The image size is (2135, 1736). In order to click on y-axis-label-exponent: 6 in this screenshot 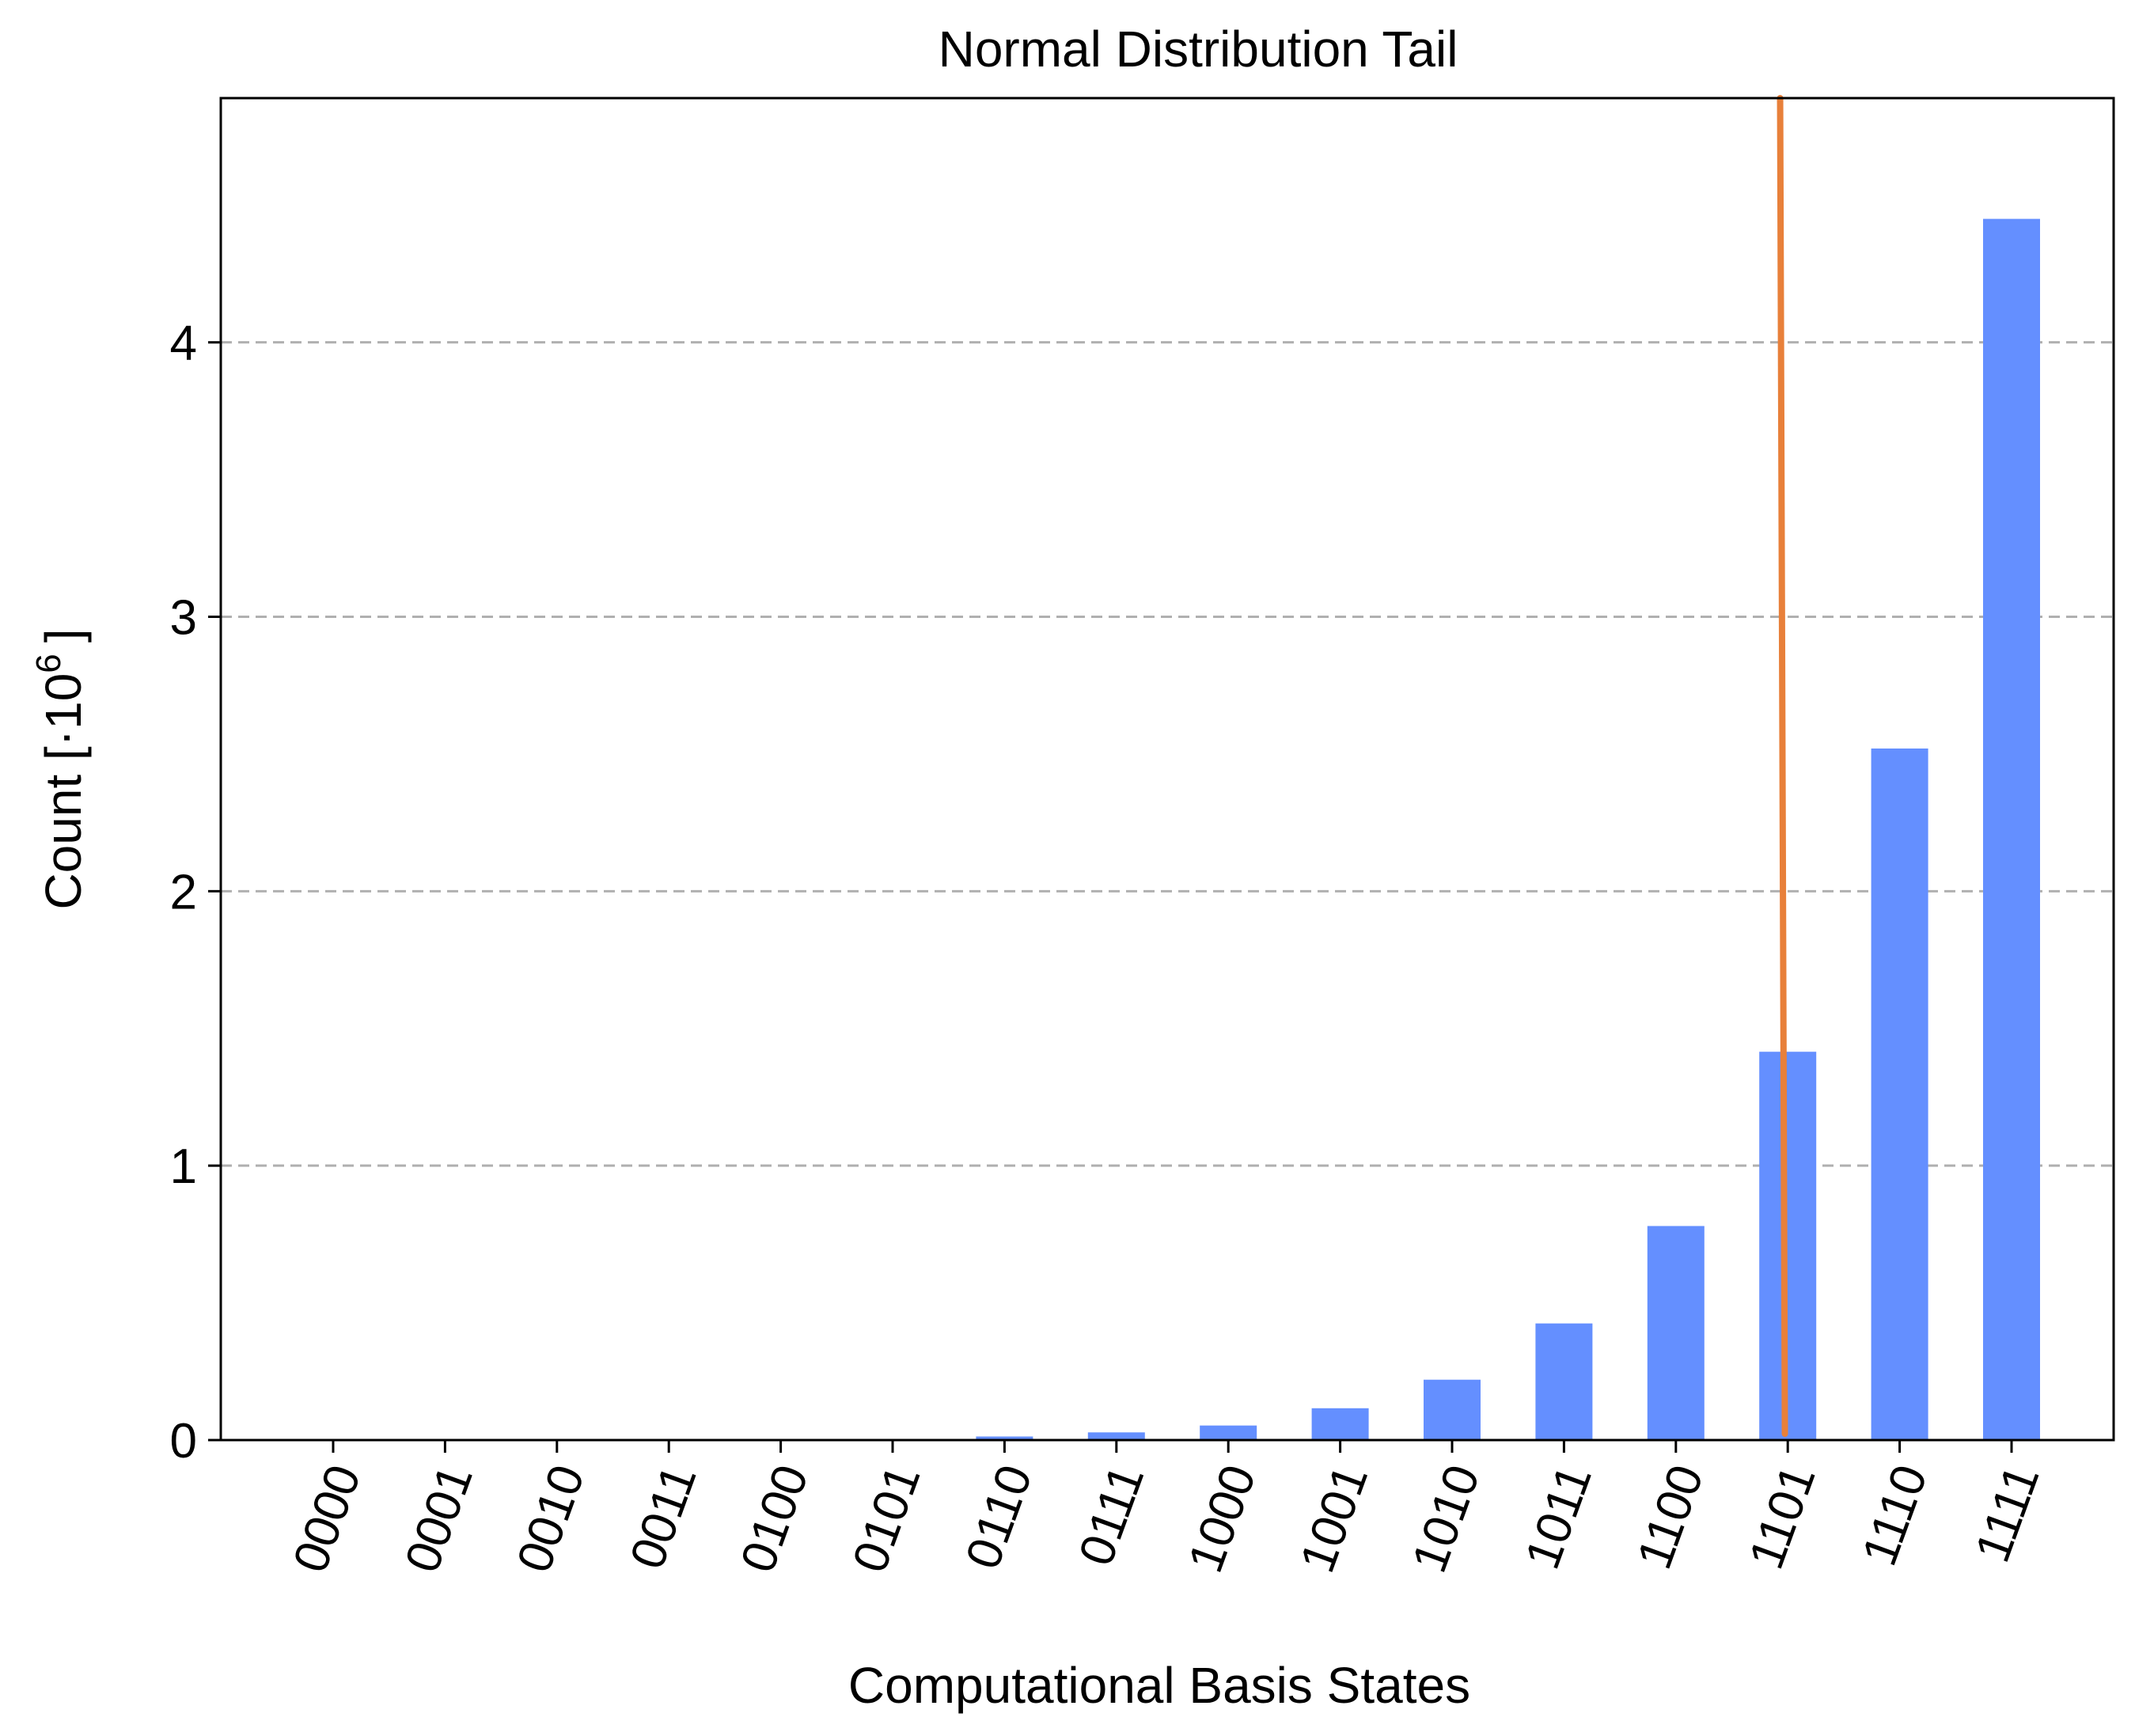, I will do `click(48, 663)`.